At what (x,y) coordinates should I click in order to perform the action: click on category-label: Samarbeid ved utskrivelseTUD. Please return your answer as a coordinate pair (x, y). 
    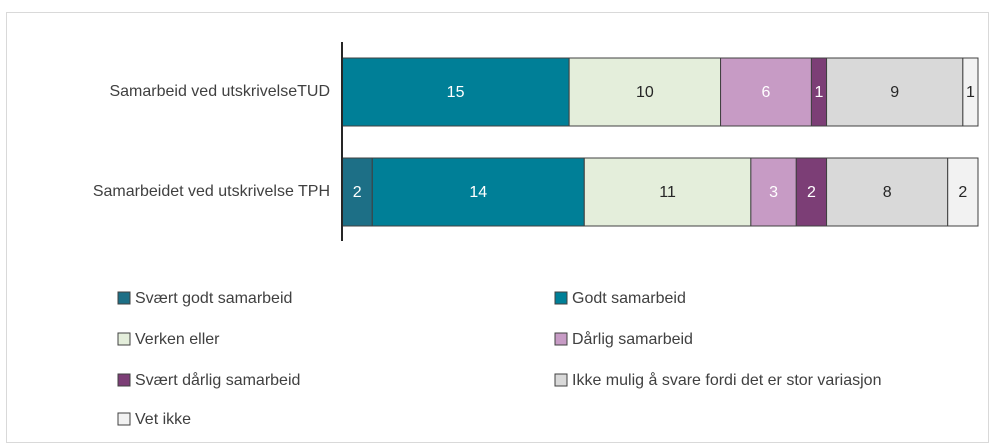
    Looking at the image, I should click on (219, 91).